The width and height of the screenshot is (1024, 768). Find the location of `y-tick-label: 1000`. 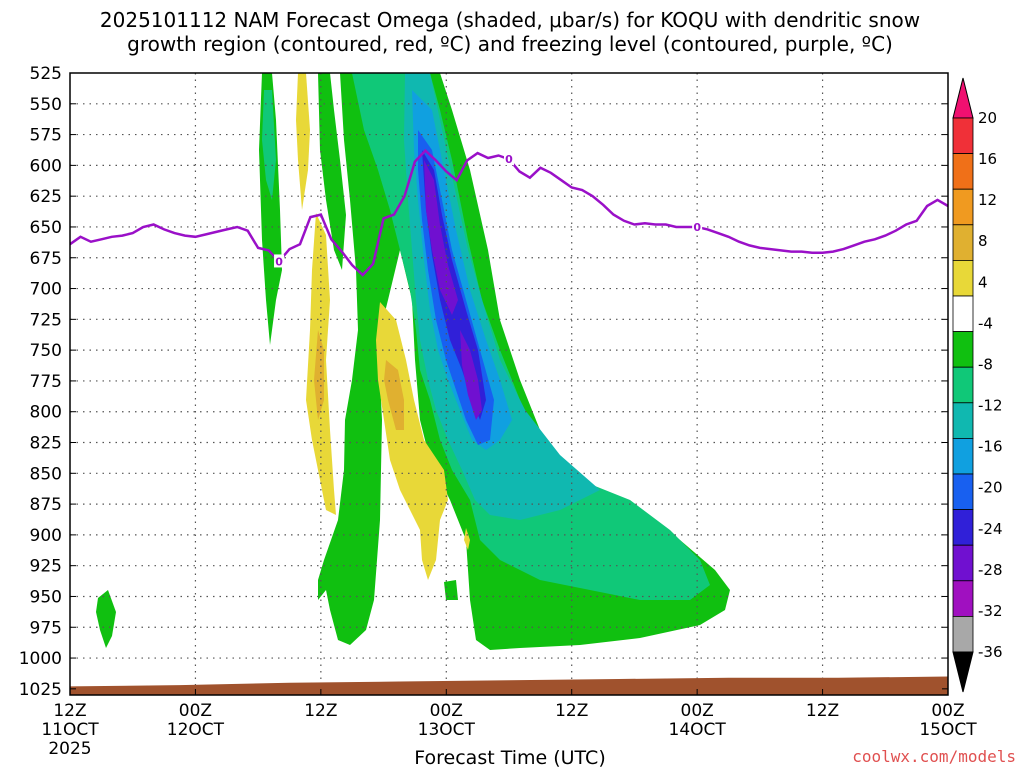

y-tick-label: 1000 is located at coordinates (40, 659).